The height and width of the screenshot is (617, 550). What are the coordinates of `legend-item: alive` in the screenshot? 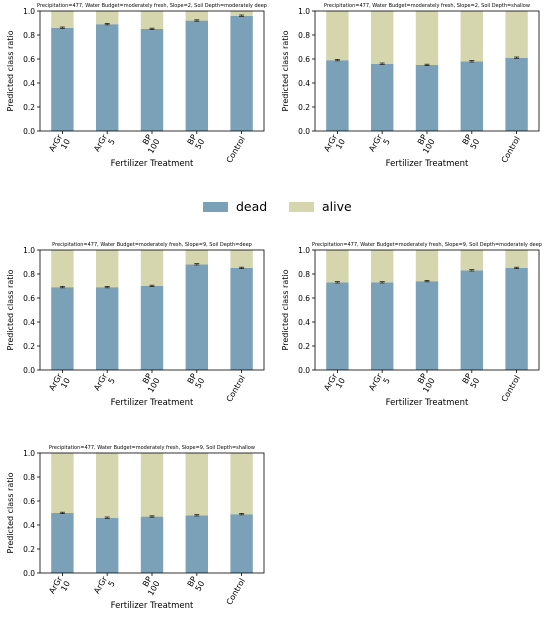 It's located at (320, 206).